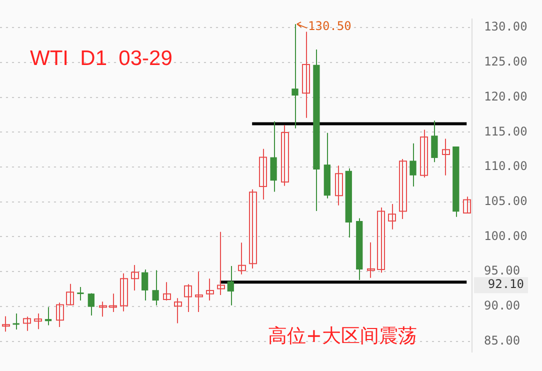 This screenshot has width=542, height=371. I want to click on annotation: 130.50, so click(330, 26).